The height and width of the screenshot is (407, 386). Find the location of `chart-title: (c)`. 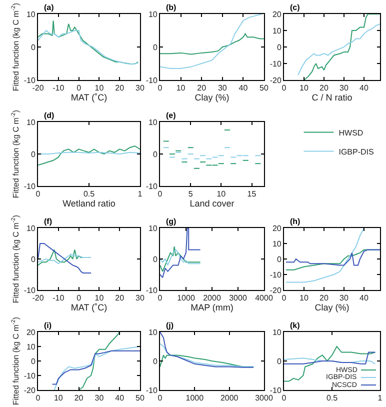

chart-title: (c) is located at coordinates (295, 7).